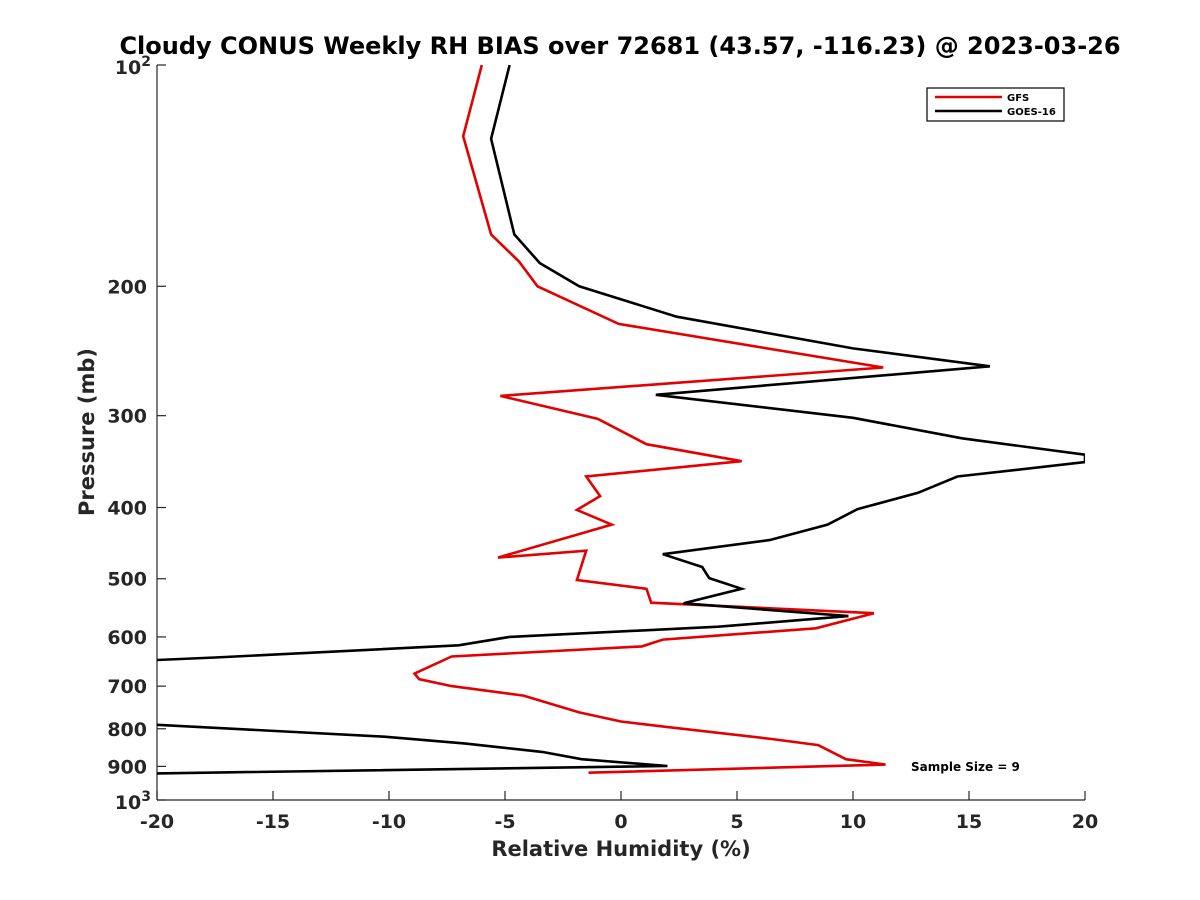 The width and height of the screenshot is (1200, 900). Describe the element at coordinates (127, 287) in the screenshot. I see `y-tick-label: 200` at that location.